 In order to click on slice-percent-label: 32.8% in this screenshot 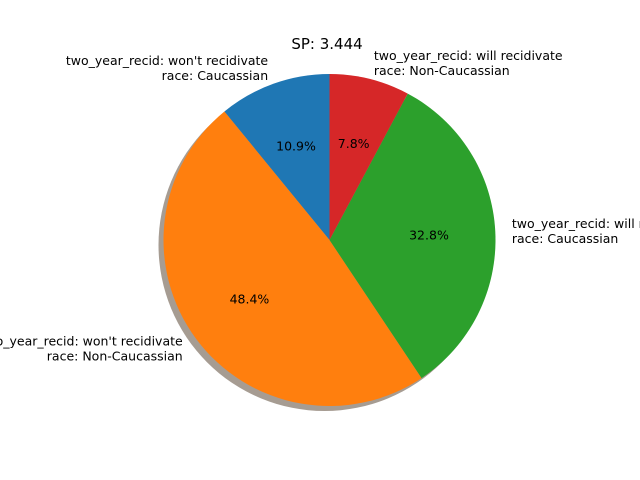, I will do `click(429, 235)`.